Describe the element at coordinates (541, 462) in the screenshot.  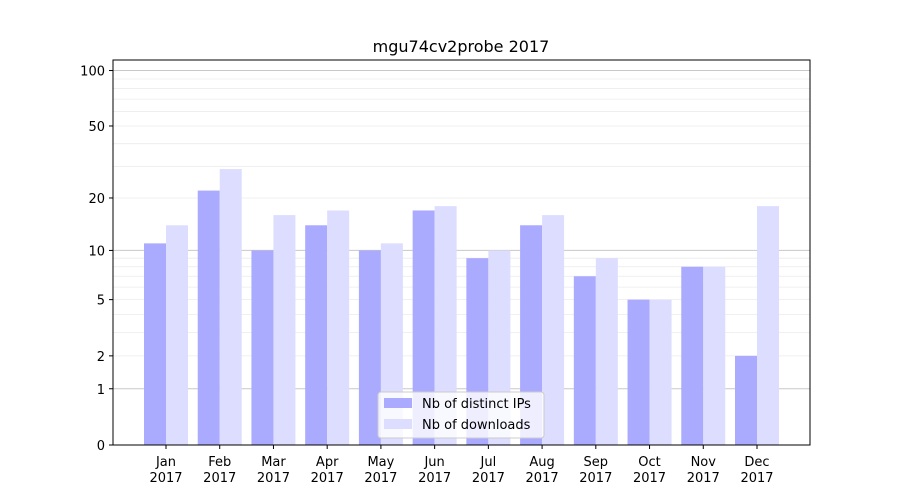
I see `x-tick-label-line: Aug` at that location.